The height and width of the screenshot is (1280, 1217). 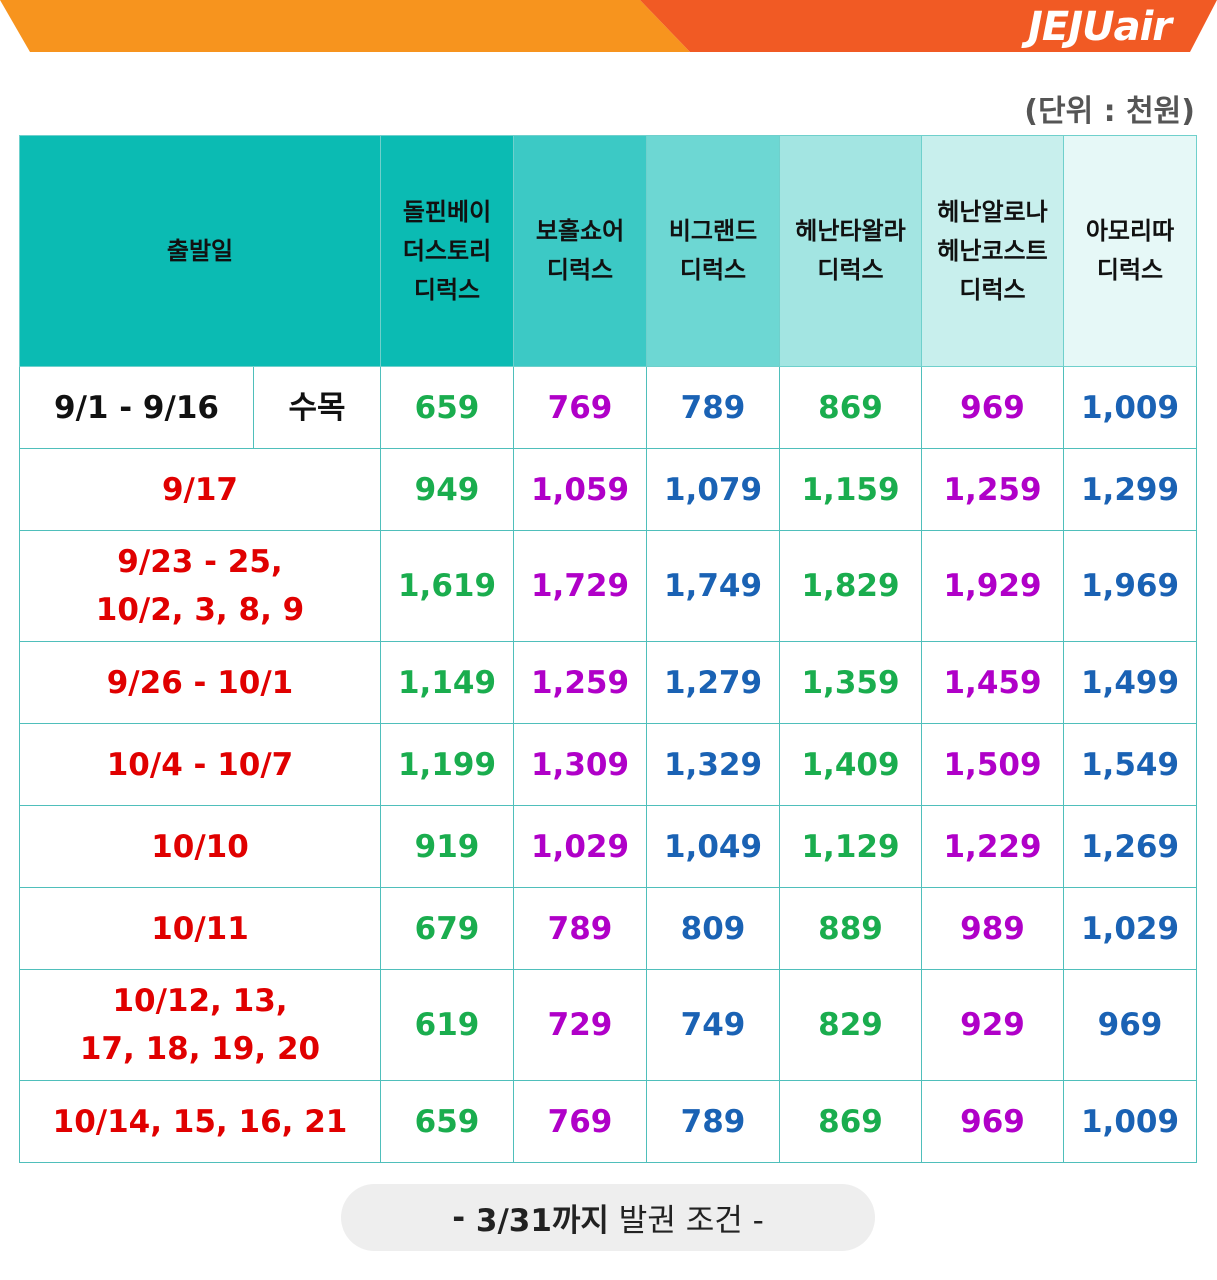 I want to click on price-cell: 809, so click(x=713, y=928).